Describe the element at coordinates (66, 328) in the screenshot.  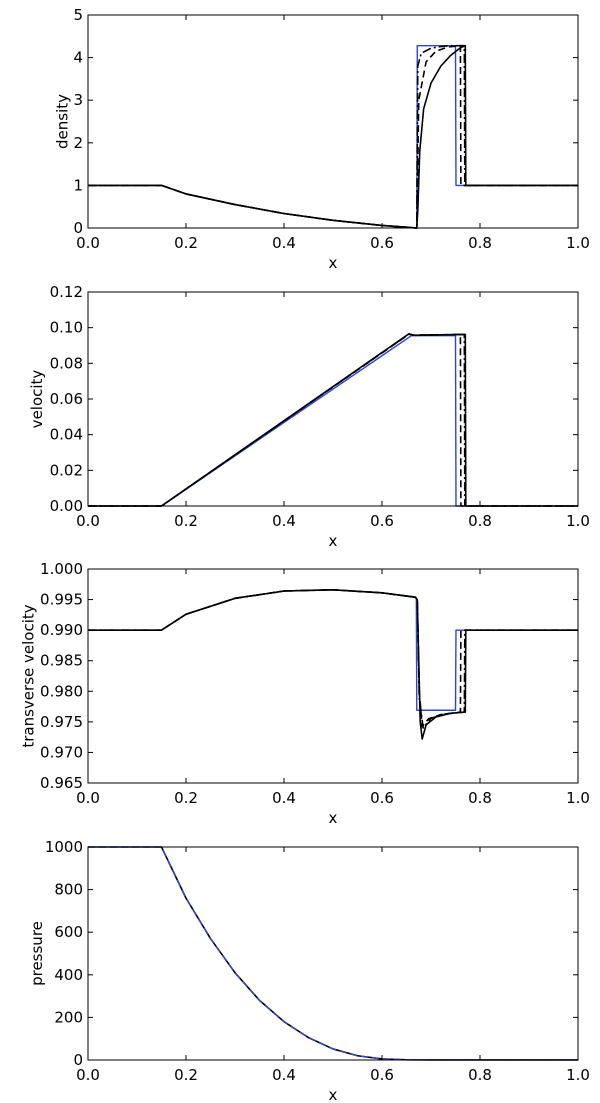
I see `y-tick-label: 0.10` at that location.